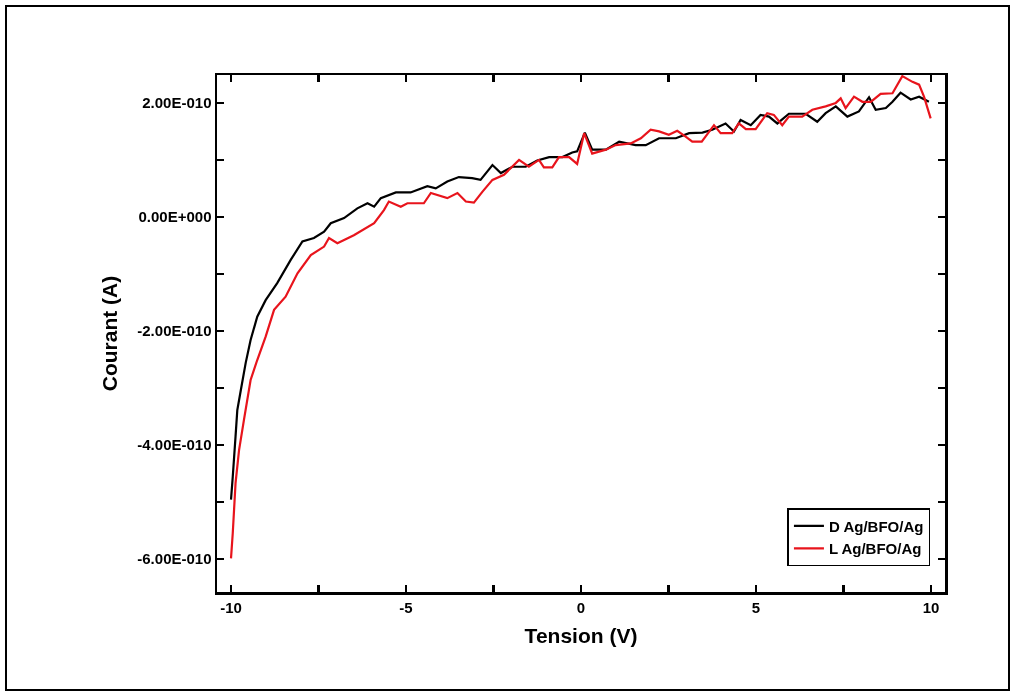 This screenshot has height=698, width=1019. Describe the element at coordinates (581, 635) in the screenshot. I see `x-axis-title: Tension (V)` at that location.